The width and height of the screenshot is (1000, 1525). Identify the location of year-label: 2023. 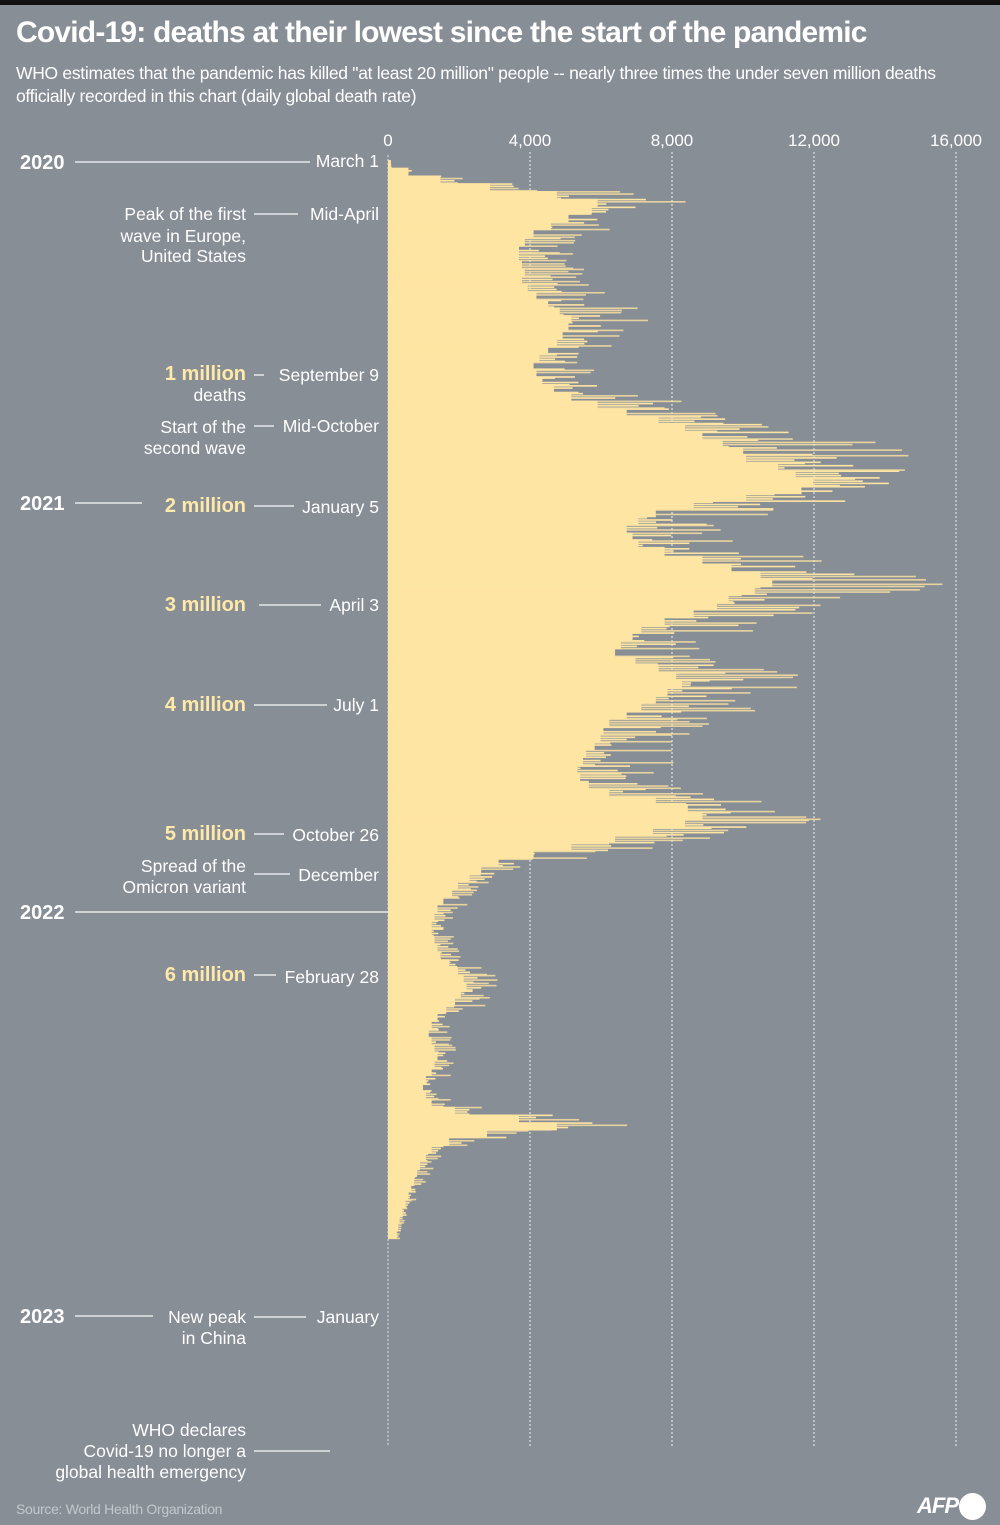
(42, 1317).